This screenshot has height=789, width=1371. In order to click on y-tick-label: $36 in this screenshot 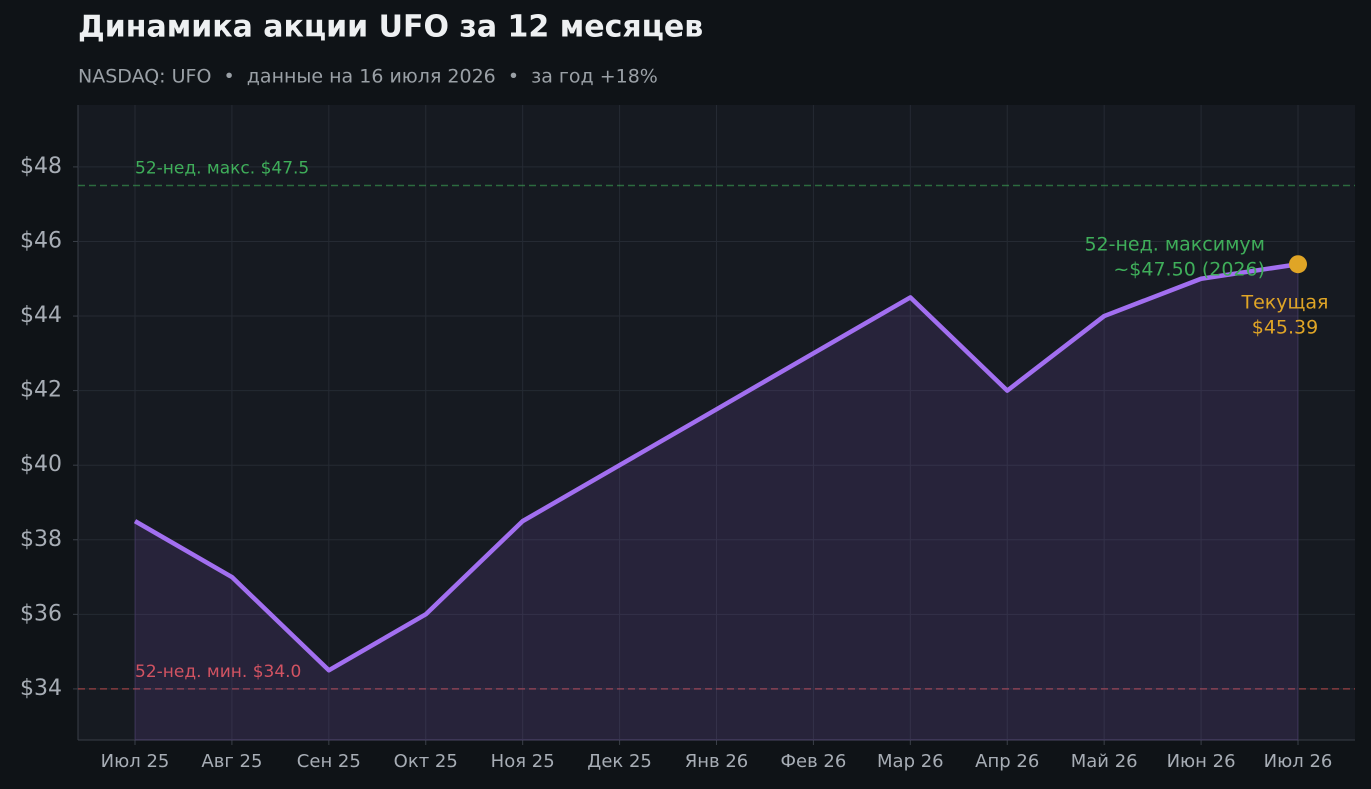, I will do `click(41, 613)`.